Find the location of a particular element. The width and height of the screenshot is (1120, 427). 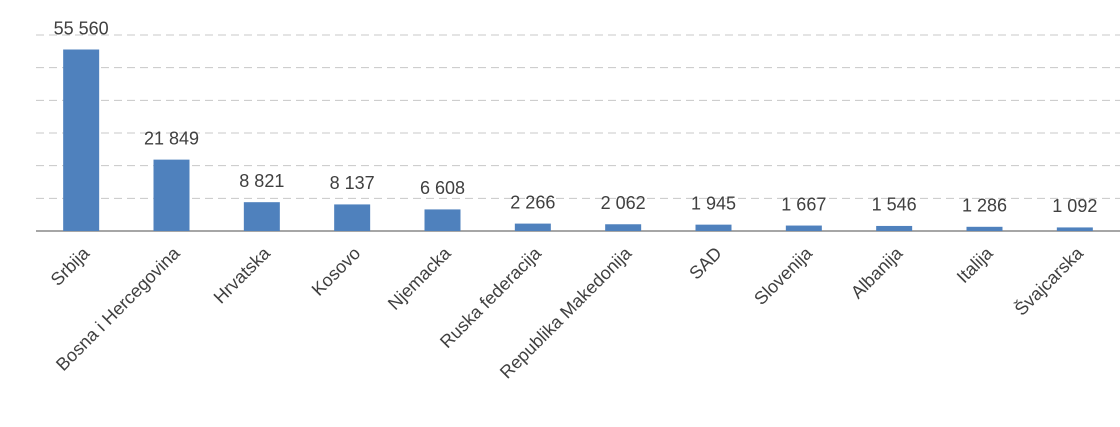

x-tick-label: Kosovo is located at coordinates (336, 271).